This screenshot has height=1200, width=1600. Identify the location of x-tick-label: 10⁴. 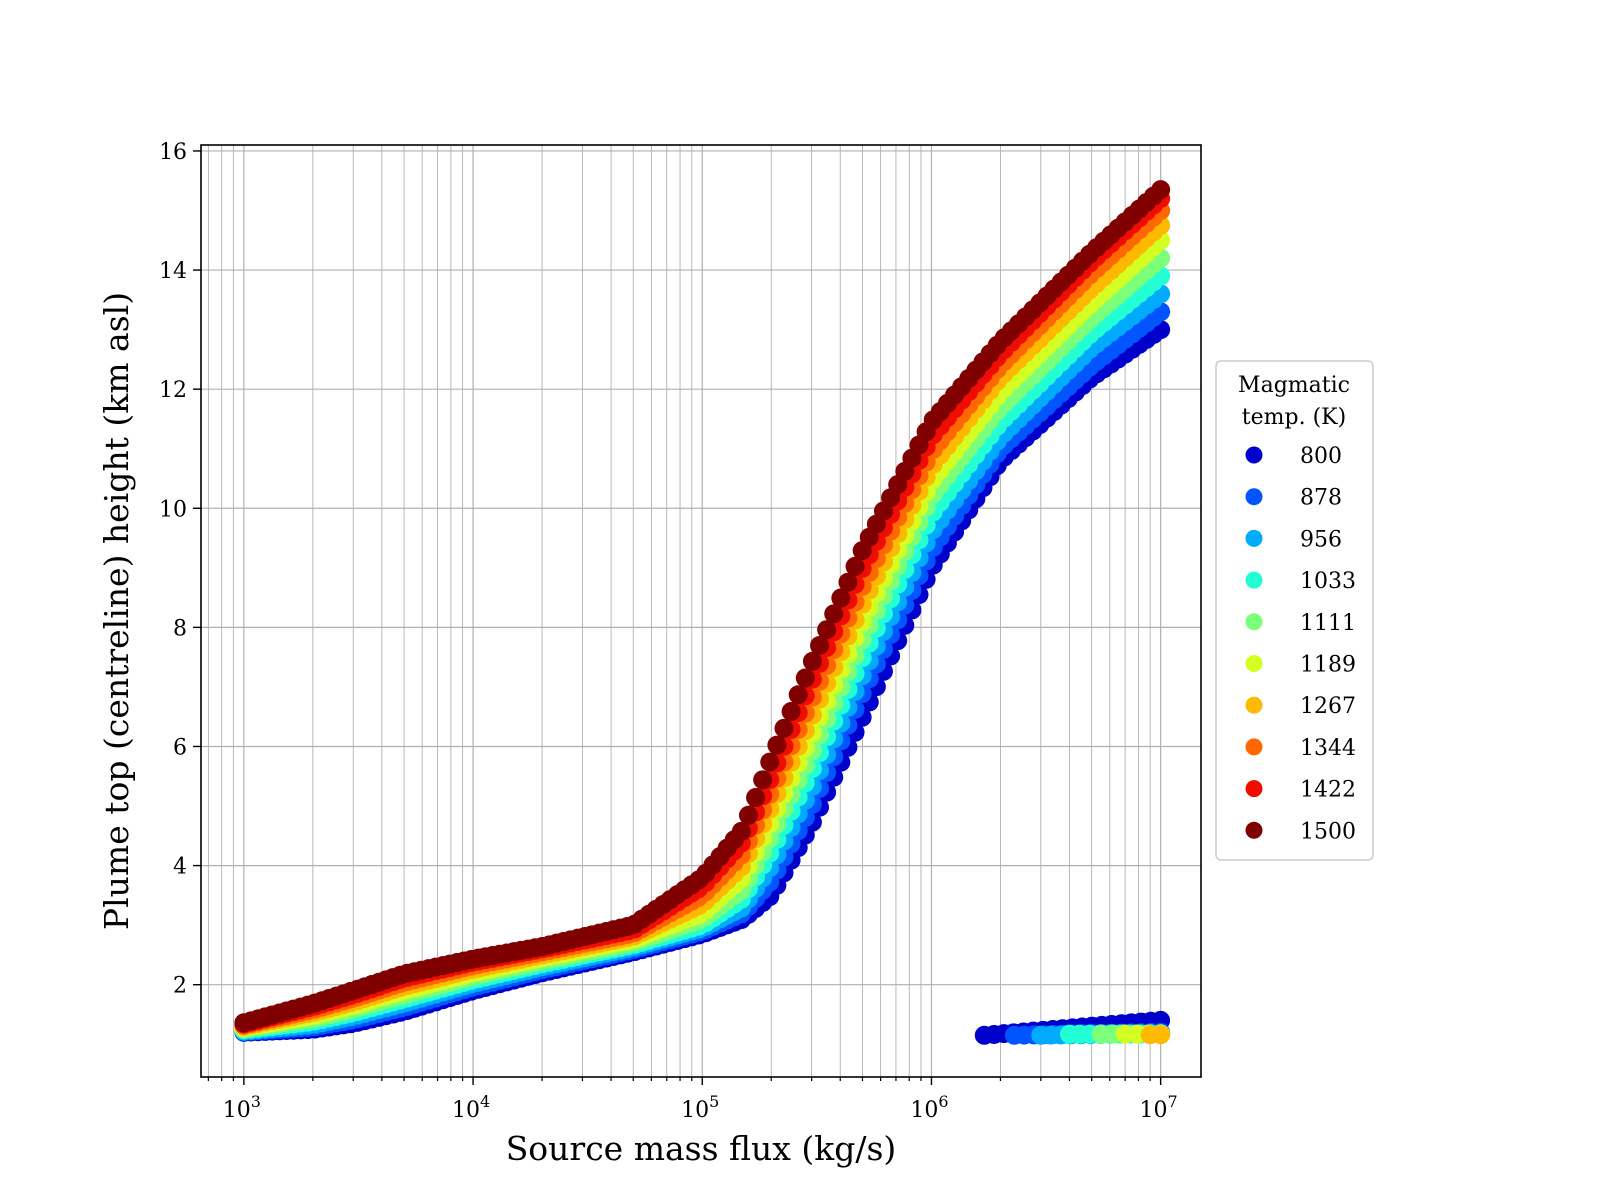
(471, 1107).